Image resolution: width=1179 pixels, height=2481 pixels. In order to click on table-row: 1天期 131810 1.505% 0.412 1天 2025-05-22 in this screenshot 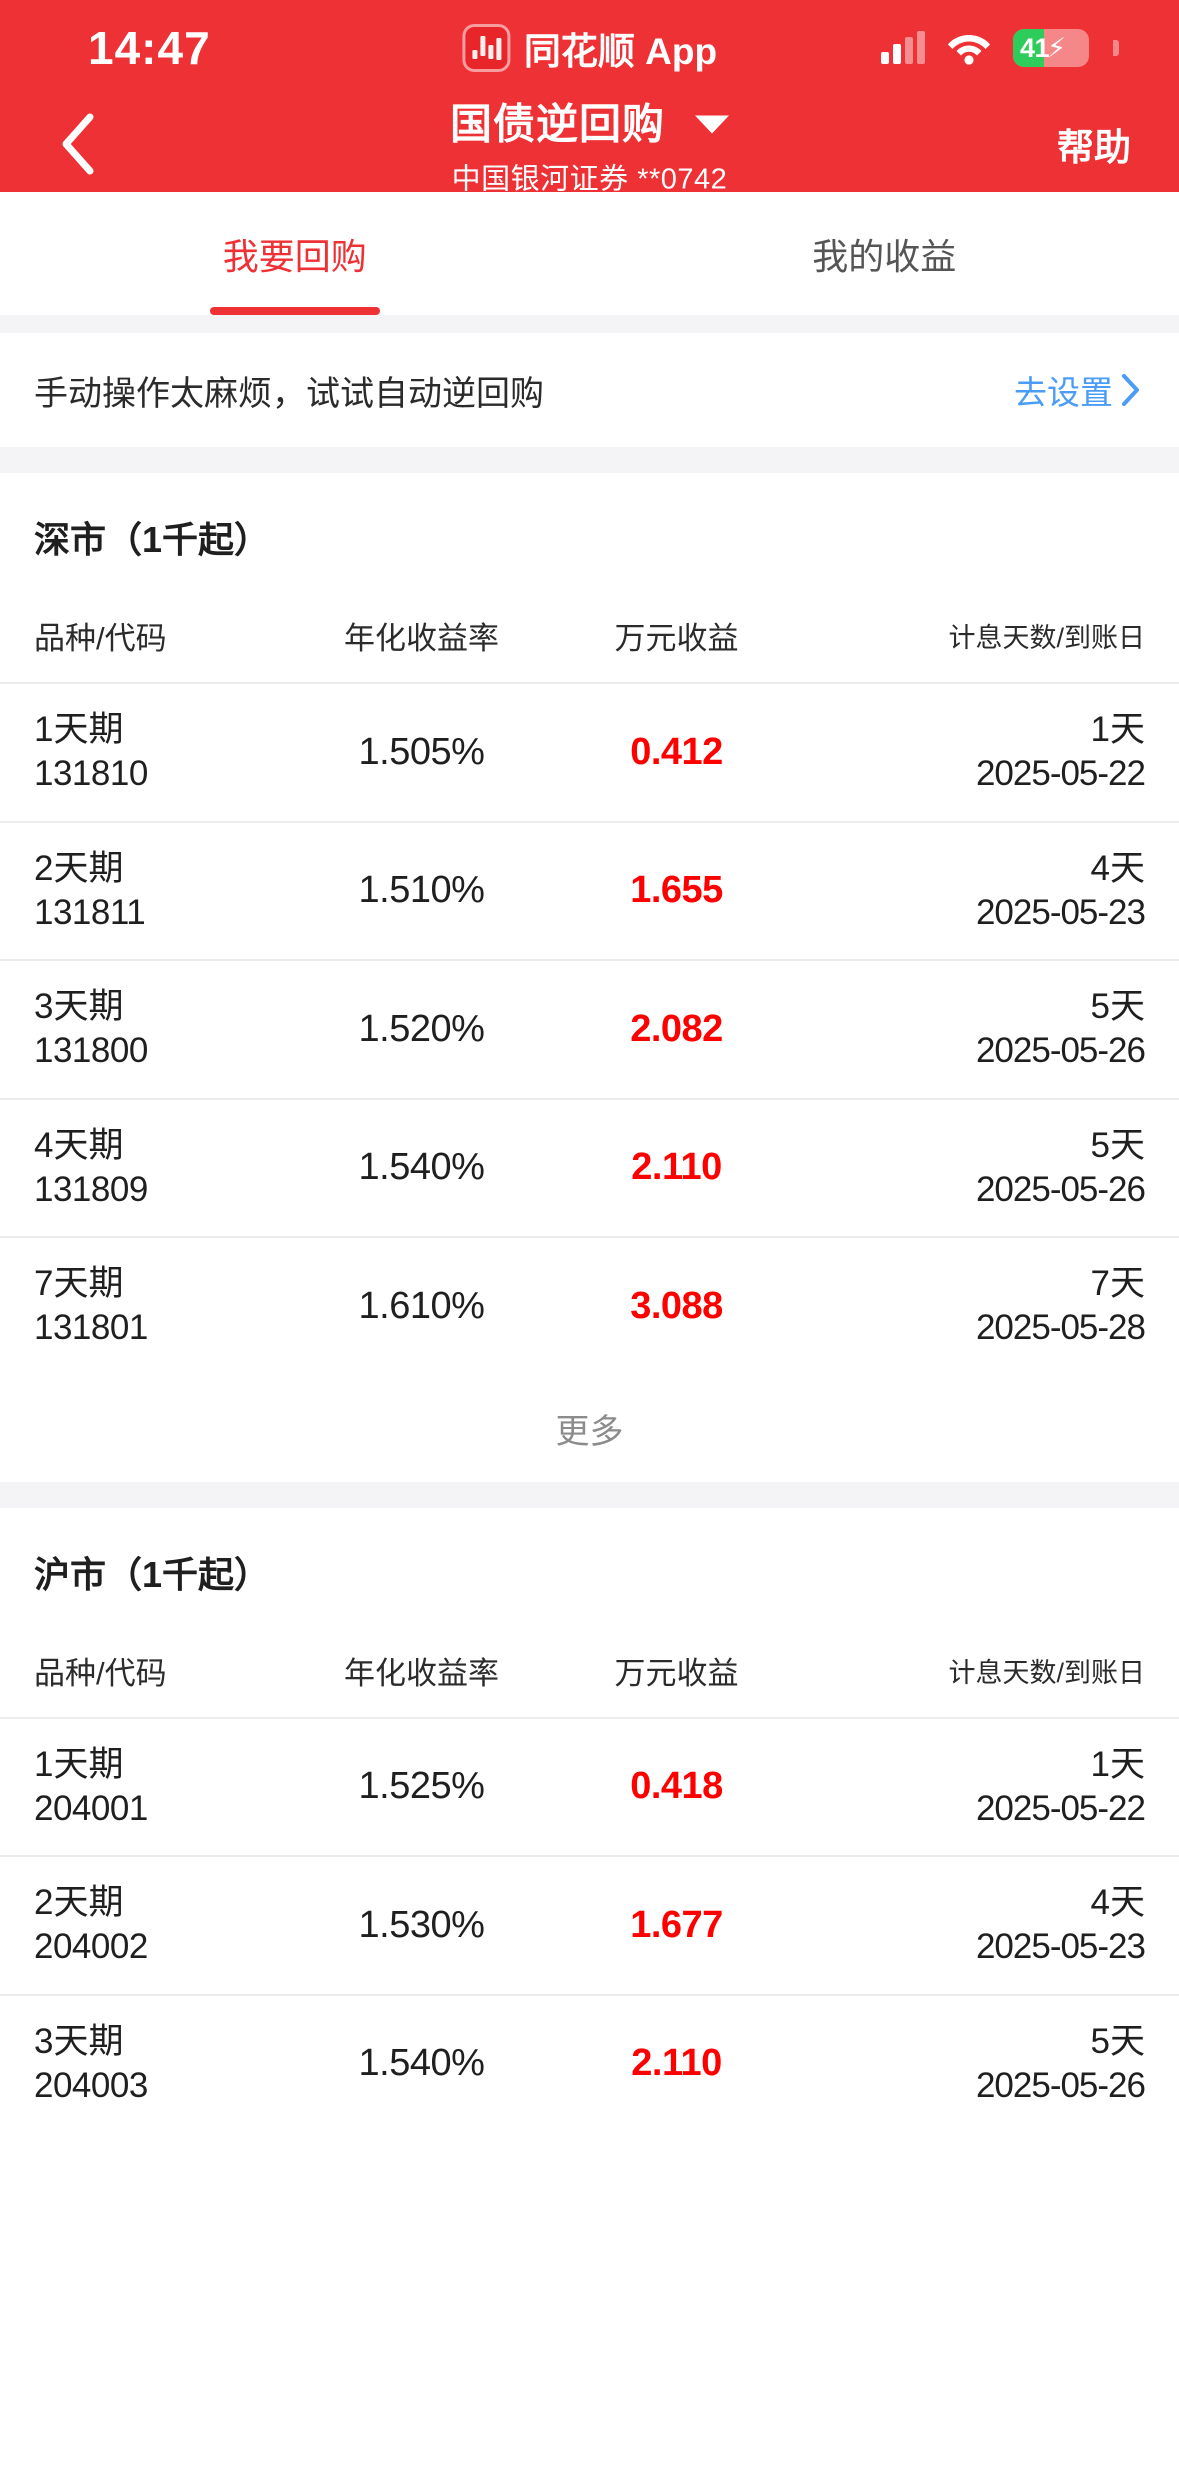, I will do `click(589, 753)`.